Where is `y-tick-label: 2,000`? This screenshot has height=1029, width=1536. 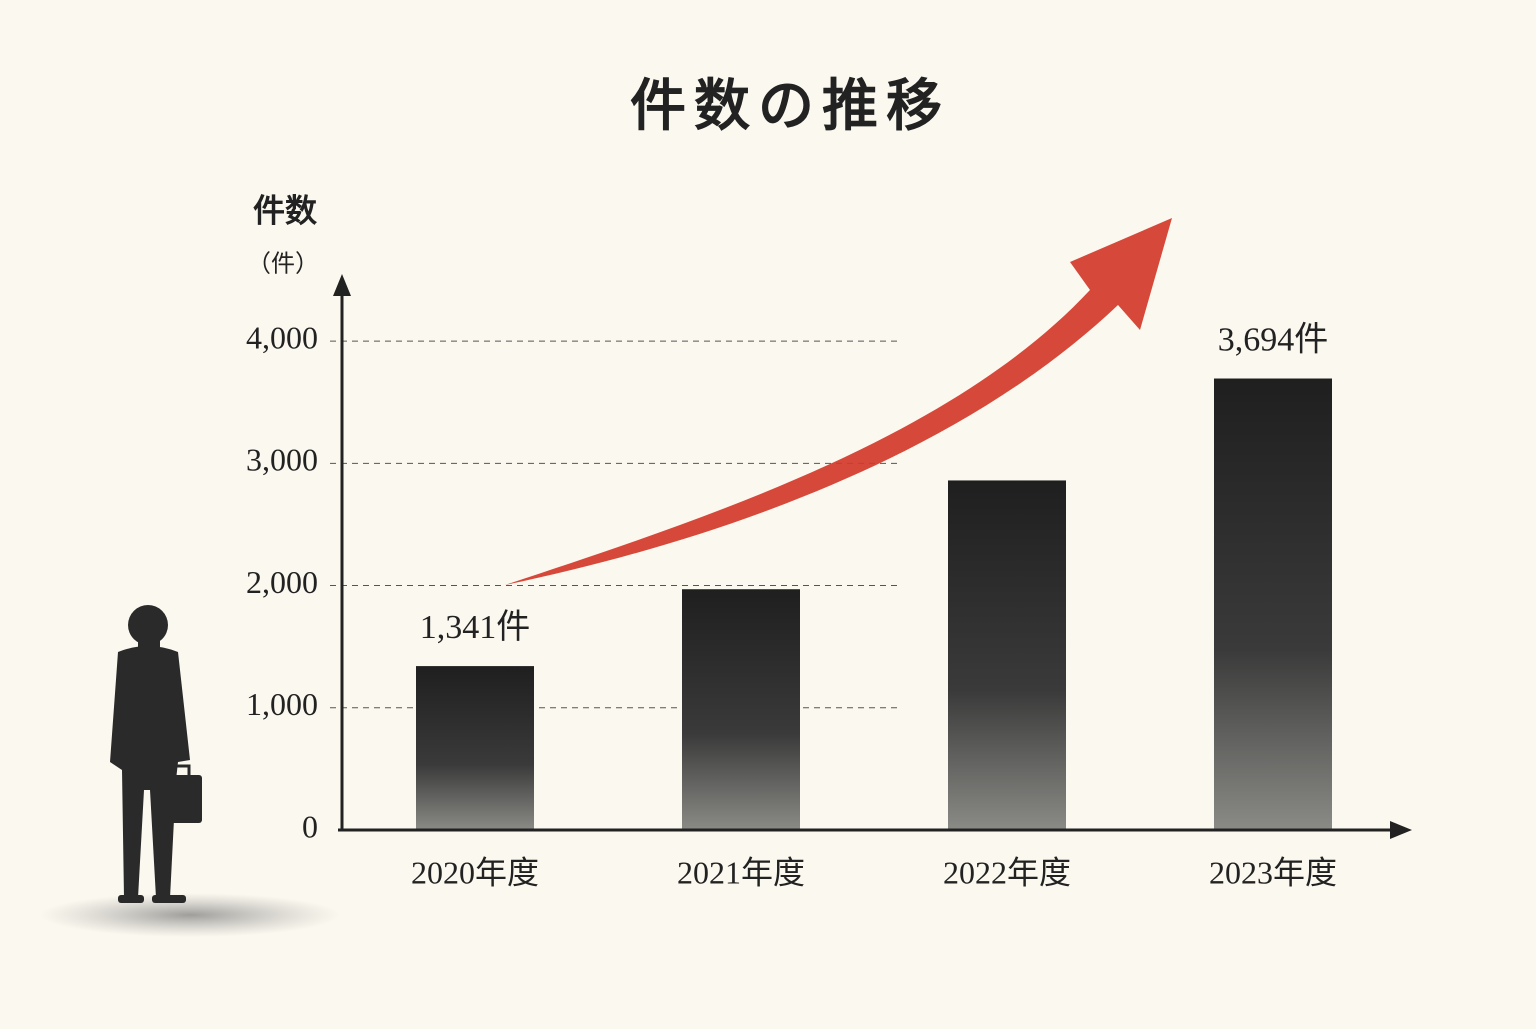 y-tick-label: 2,000 is located at coordinates (282, 582).